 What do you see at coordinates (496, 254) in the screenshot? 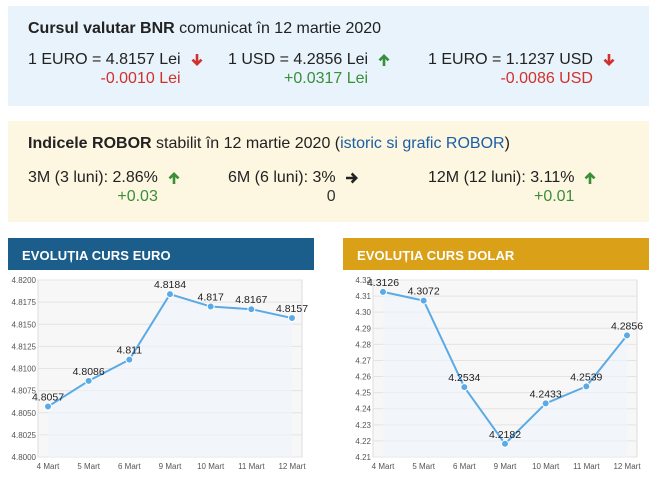
I see `usd-chart-title: EVOLUȚIA CURS DOLAR` at bounding box center [496, 254].